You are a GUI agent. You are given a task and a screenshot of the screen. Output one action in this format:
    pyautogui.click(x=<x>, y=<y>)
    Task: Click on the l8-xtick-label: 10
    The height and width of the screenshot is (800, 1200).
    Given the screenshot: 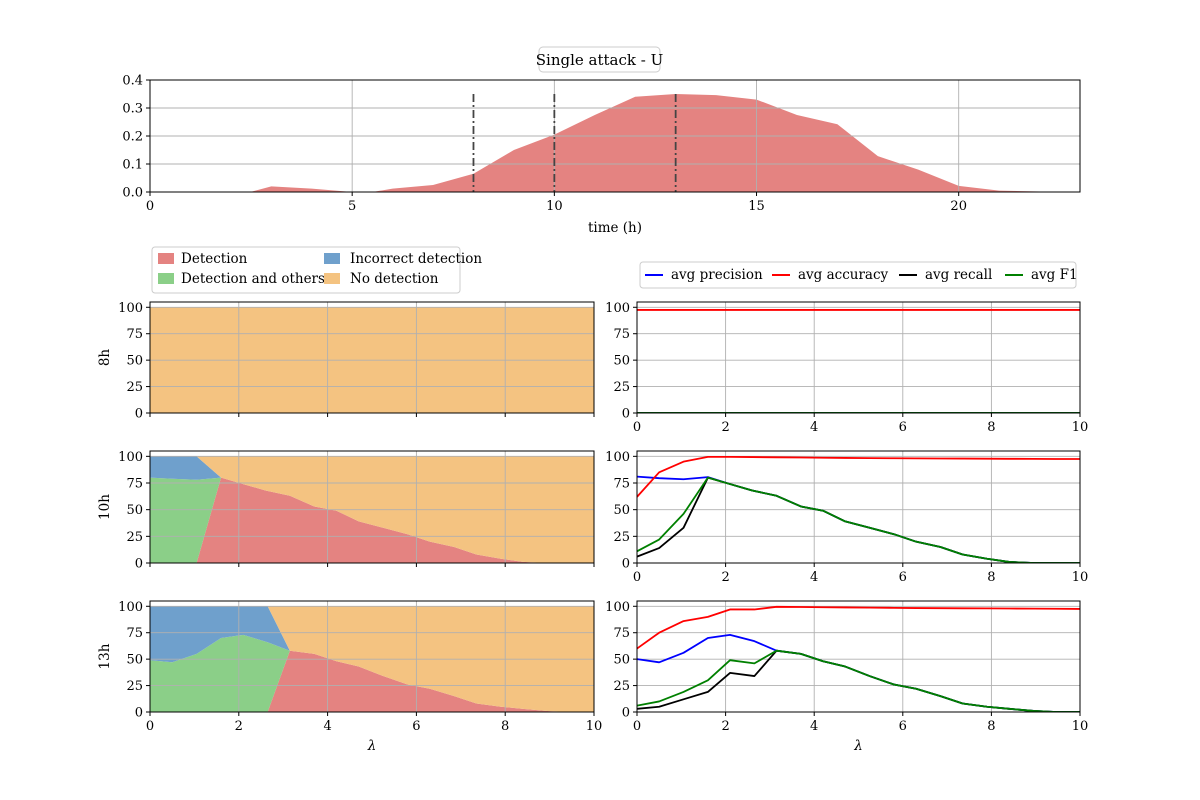 What is the action you would take?
    pyautogui.click(x=1080, y=427)
    